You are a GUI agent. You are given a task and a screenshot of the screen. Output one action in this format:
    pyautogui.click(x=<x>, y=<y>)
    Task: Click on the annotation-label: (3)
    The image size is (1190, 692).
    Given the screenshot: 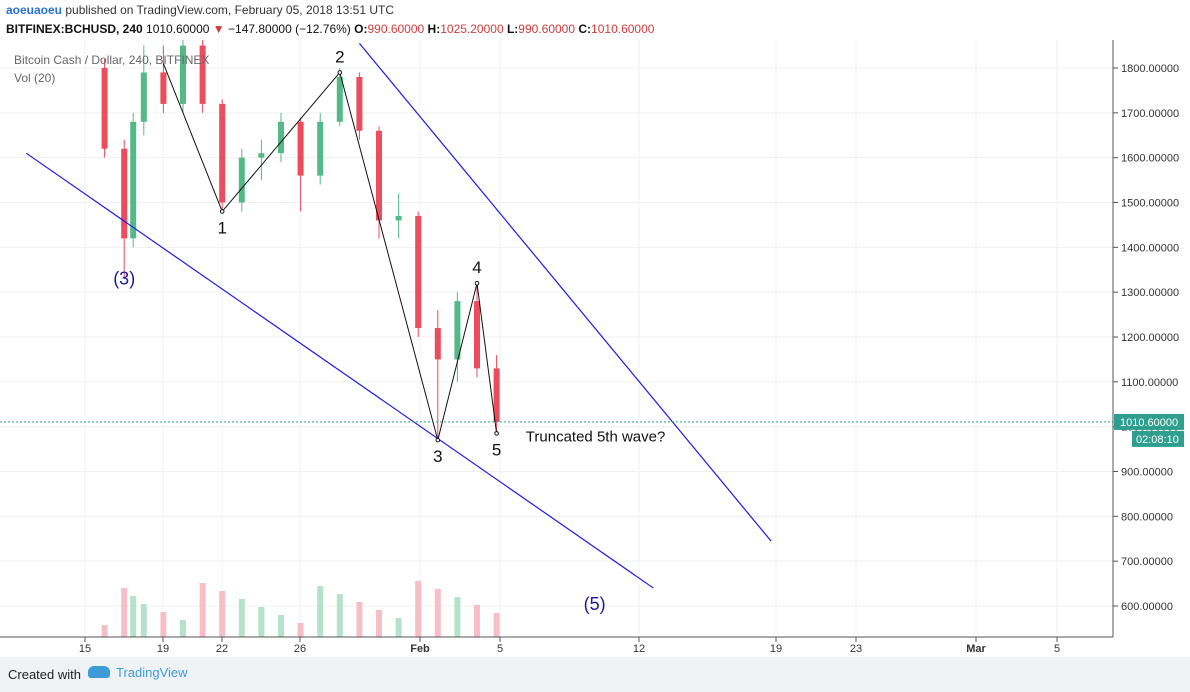 What is the action you would take?
    pyautogui.click(x=124, y=279)
    